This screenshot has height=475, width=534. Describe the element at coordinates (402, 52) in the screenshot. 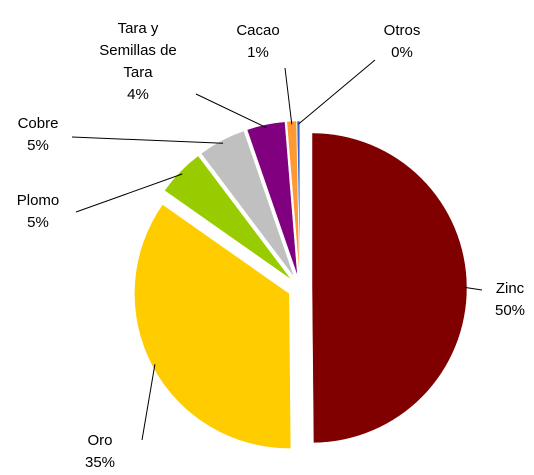

I see `value-label: 0%` at that location.